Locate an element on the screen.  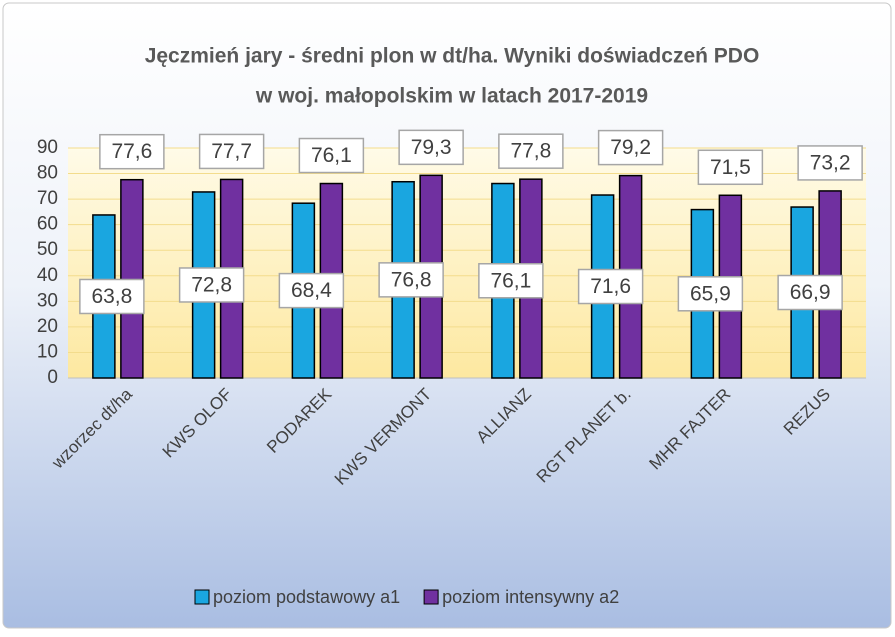
value-label: 71,6 is located at coordinates (610, 286).